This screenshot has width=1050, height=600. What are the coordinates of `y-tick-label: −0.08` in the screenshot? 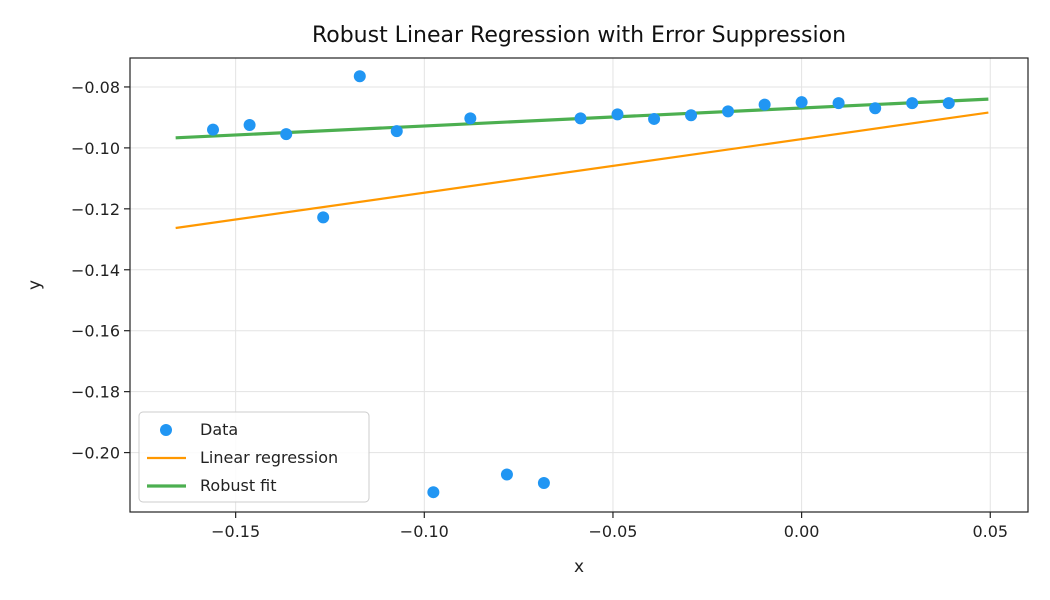 It's located at (95, 87).